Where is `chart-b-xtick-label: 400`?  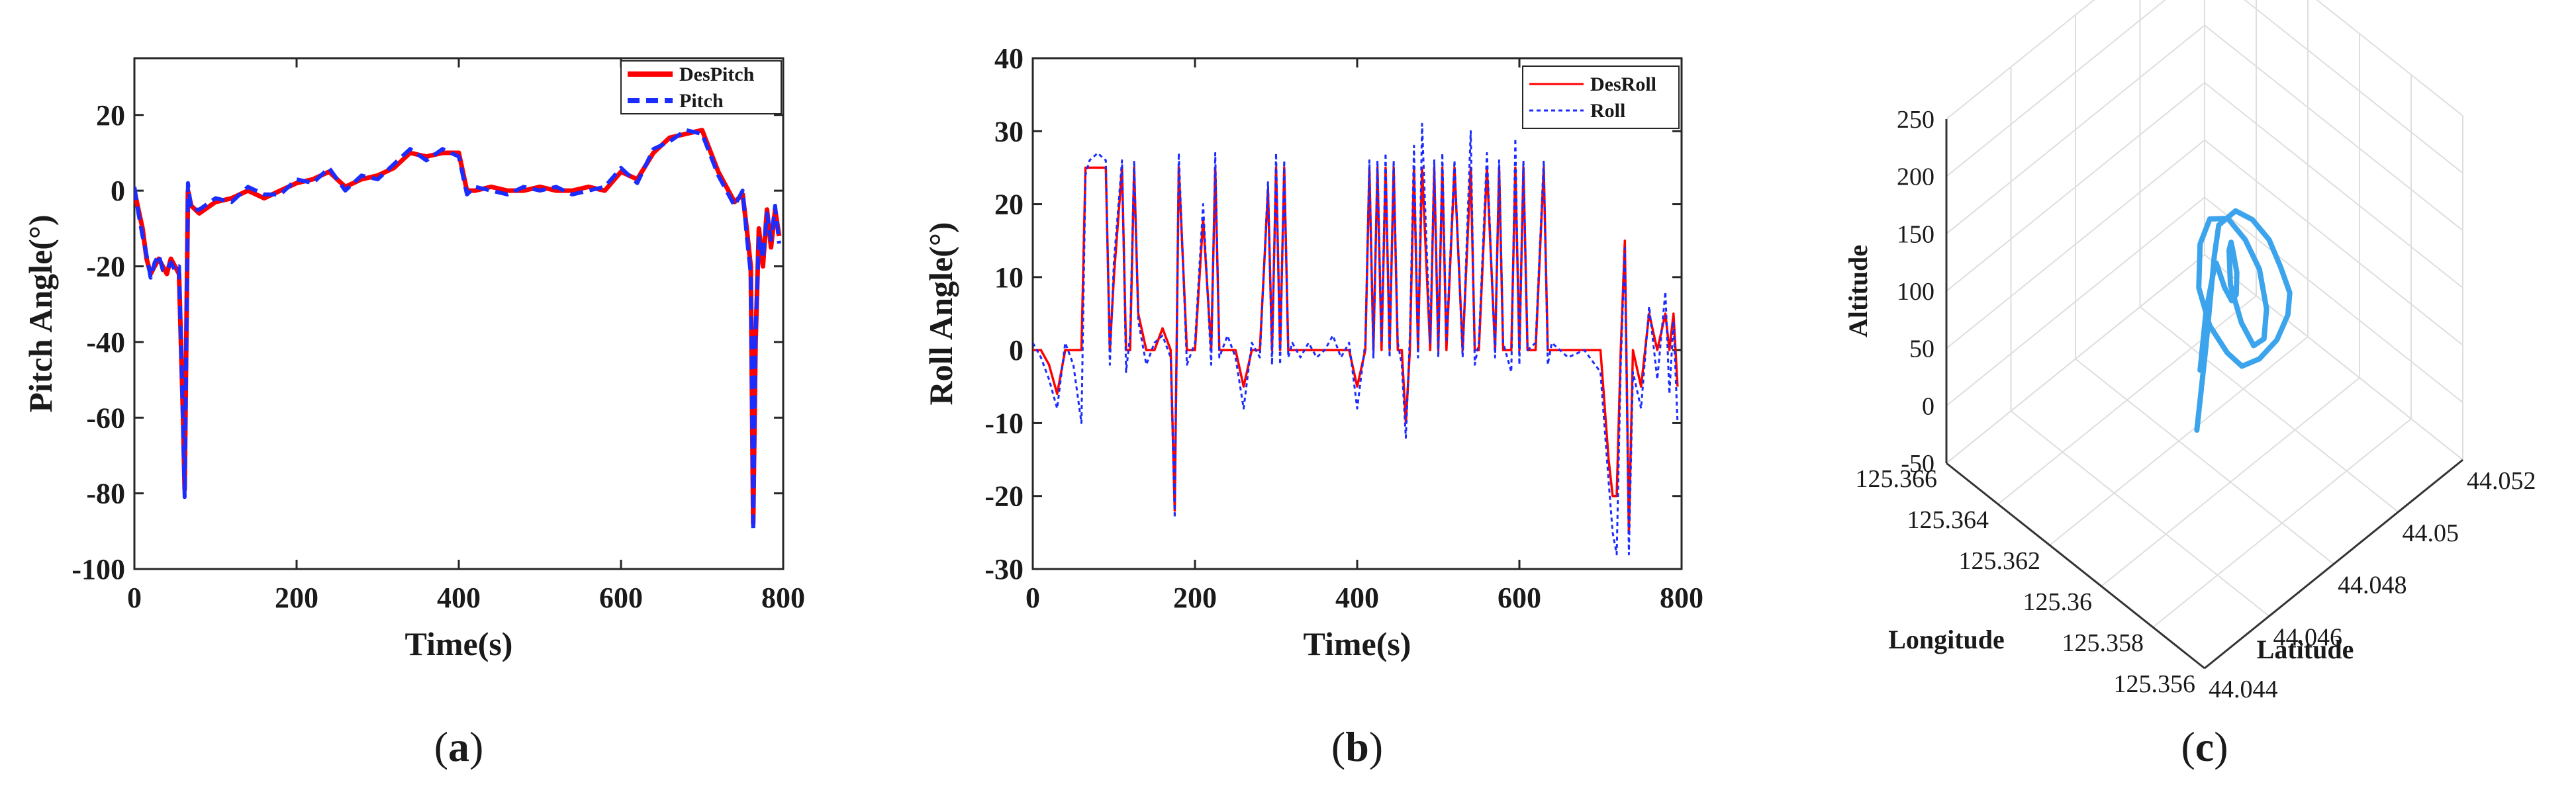
chart-b-xtick-label: 400 is located at coordinates (1357, 598).